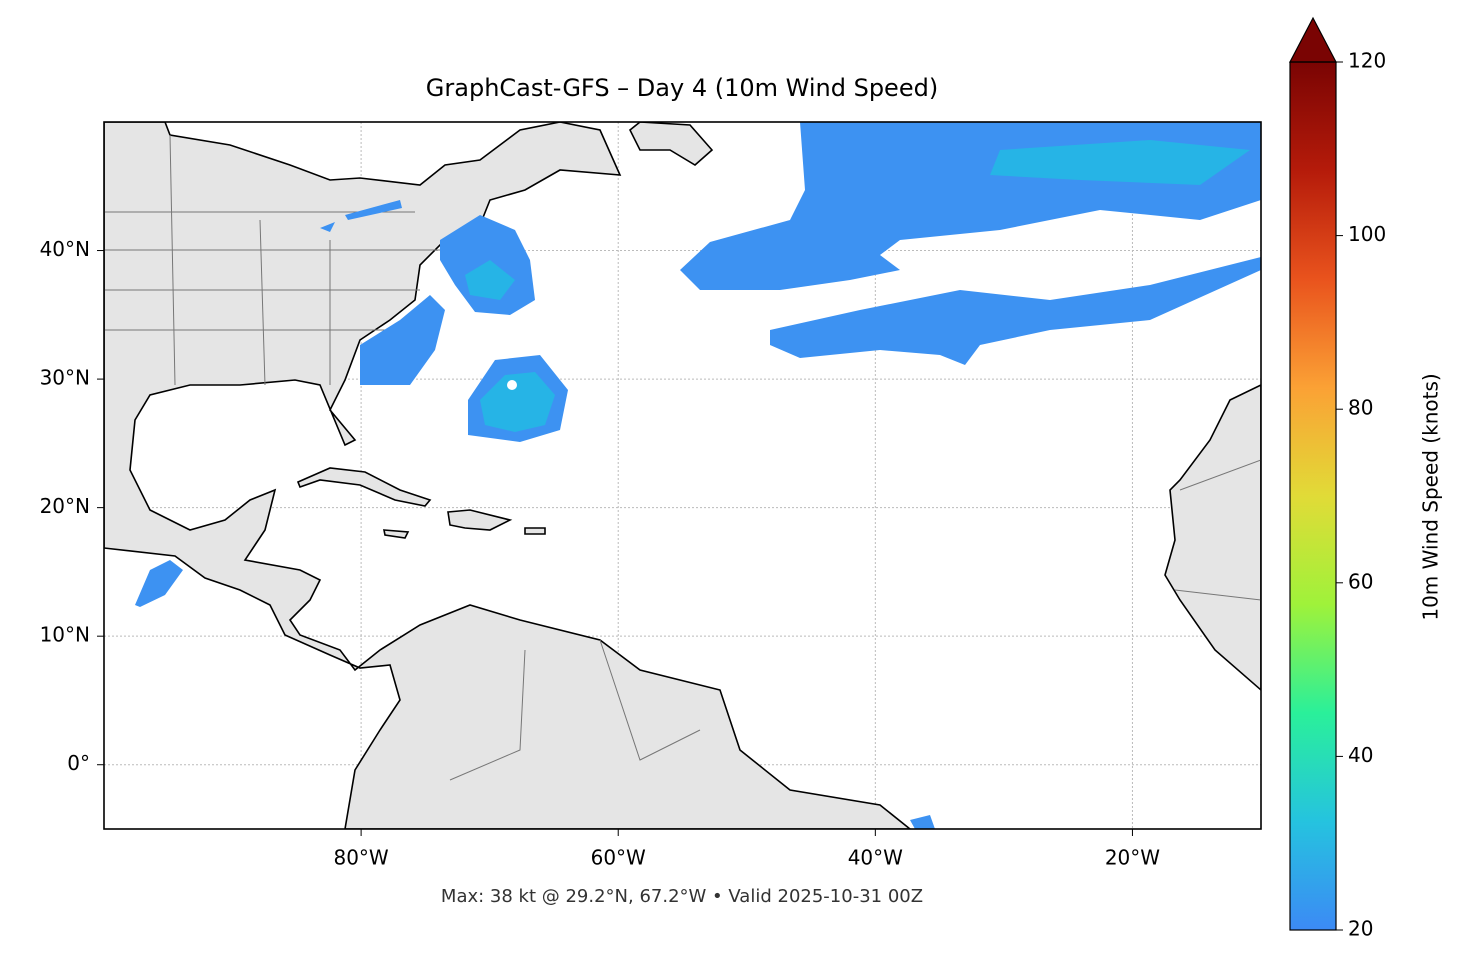  What do you see at coordinates (1337, 478) in the screenshot?
I see `colorbar: 20 40 60 80 100 120` at bounding box center [1337, 478].